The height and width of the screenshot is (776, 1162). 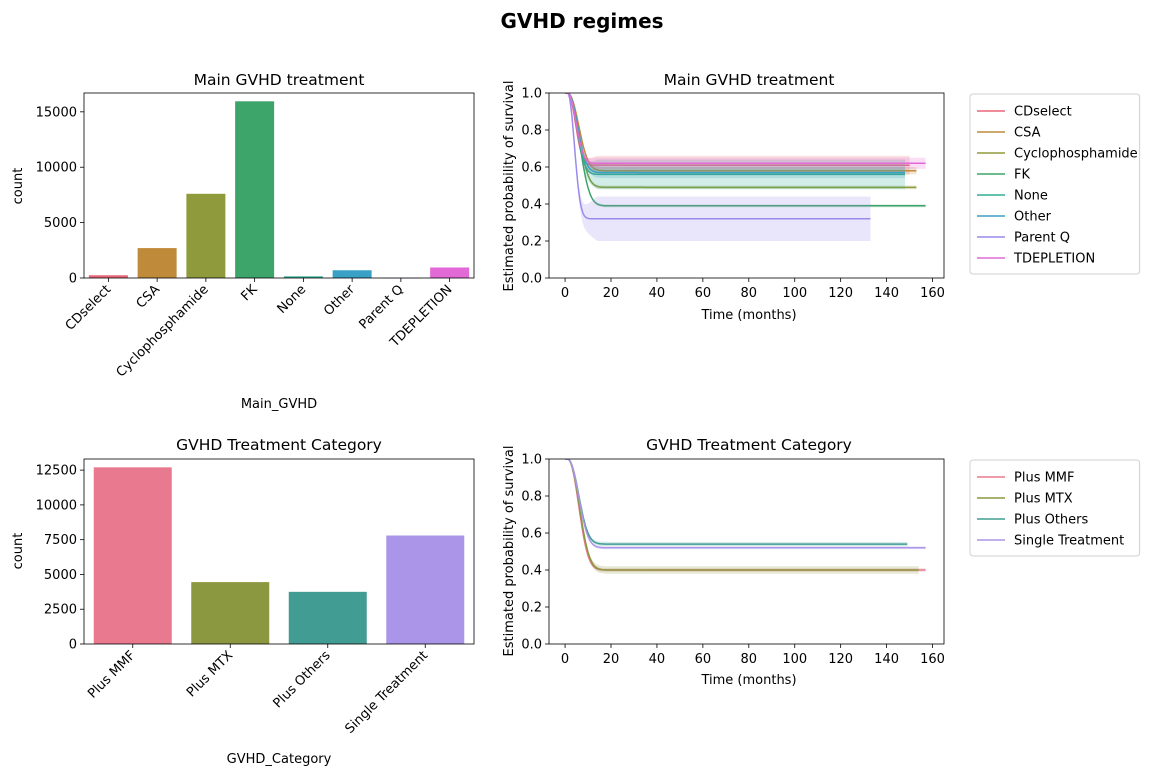 I want to click on legend-label: FK, so click(x=1022, y=175).